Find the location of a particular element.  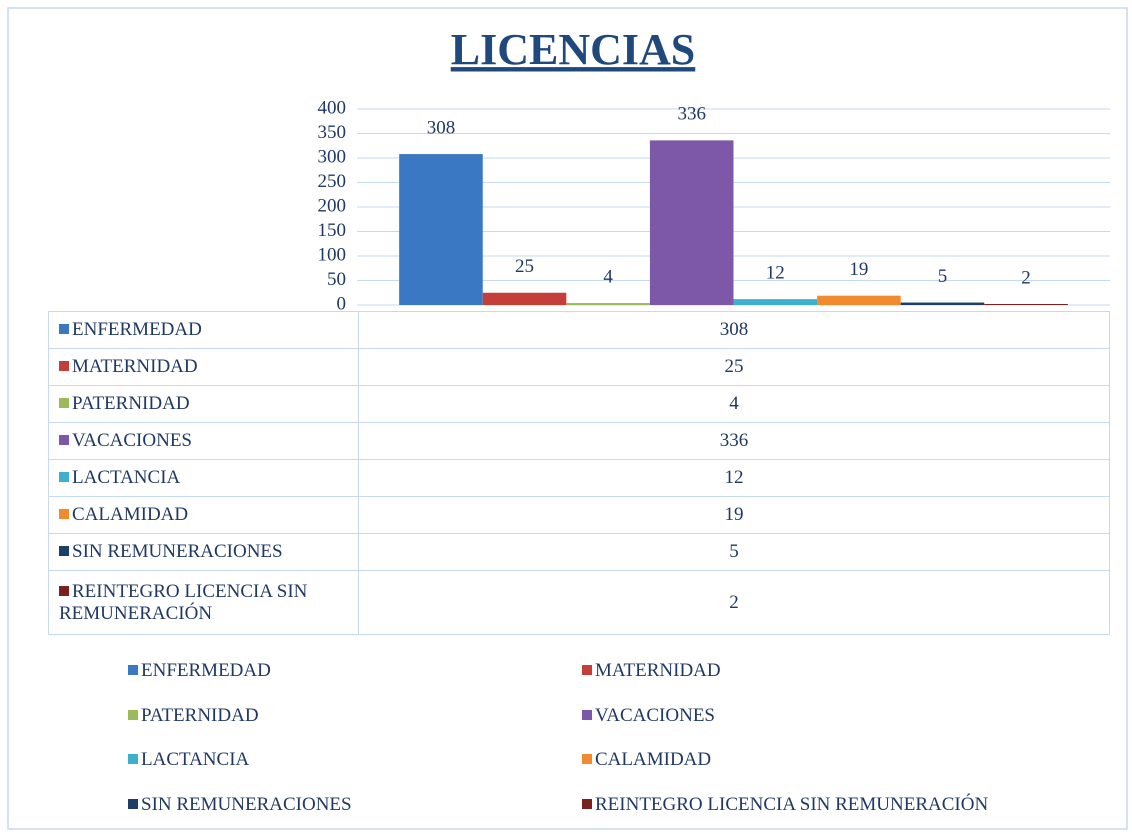

legend-label: PATERNIDAD is located at coordinates (200, 715).